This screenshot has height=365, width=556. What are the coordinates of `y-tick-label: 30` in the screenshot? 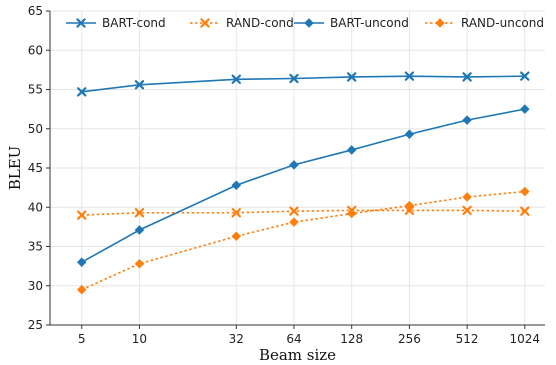 It's located at (35, 286).